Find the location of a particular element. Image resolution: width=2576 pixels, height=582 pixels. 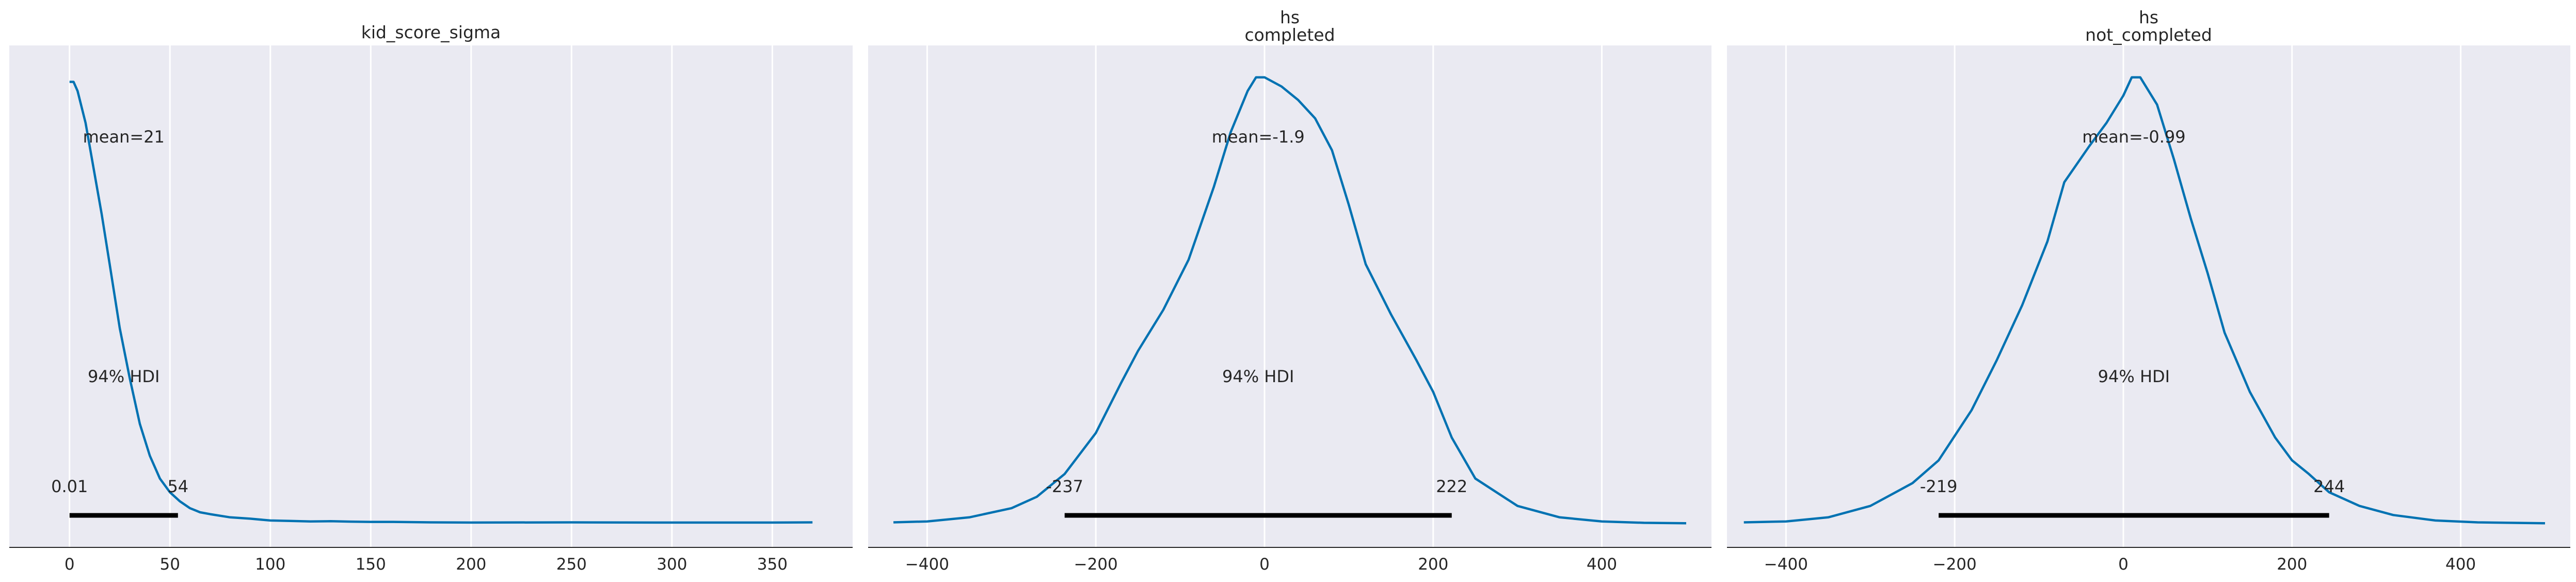

mean-label: mean=-1.9 is located at coordinates (1258, 137).